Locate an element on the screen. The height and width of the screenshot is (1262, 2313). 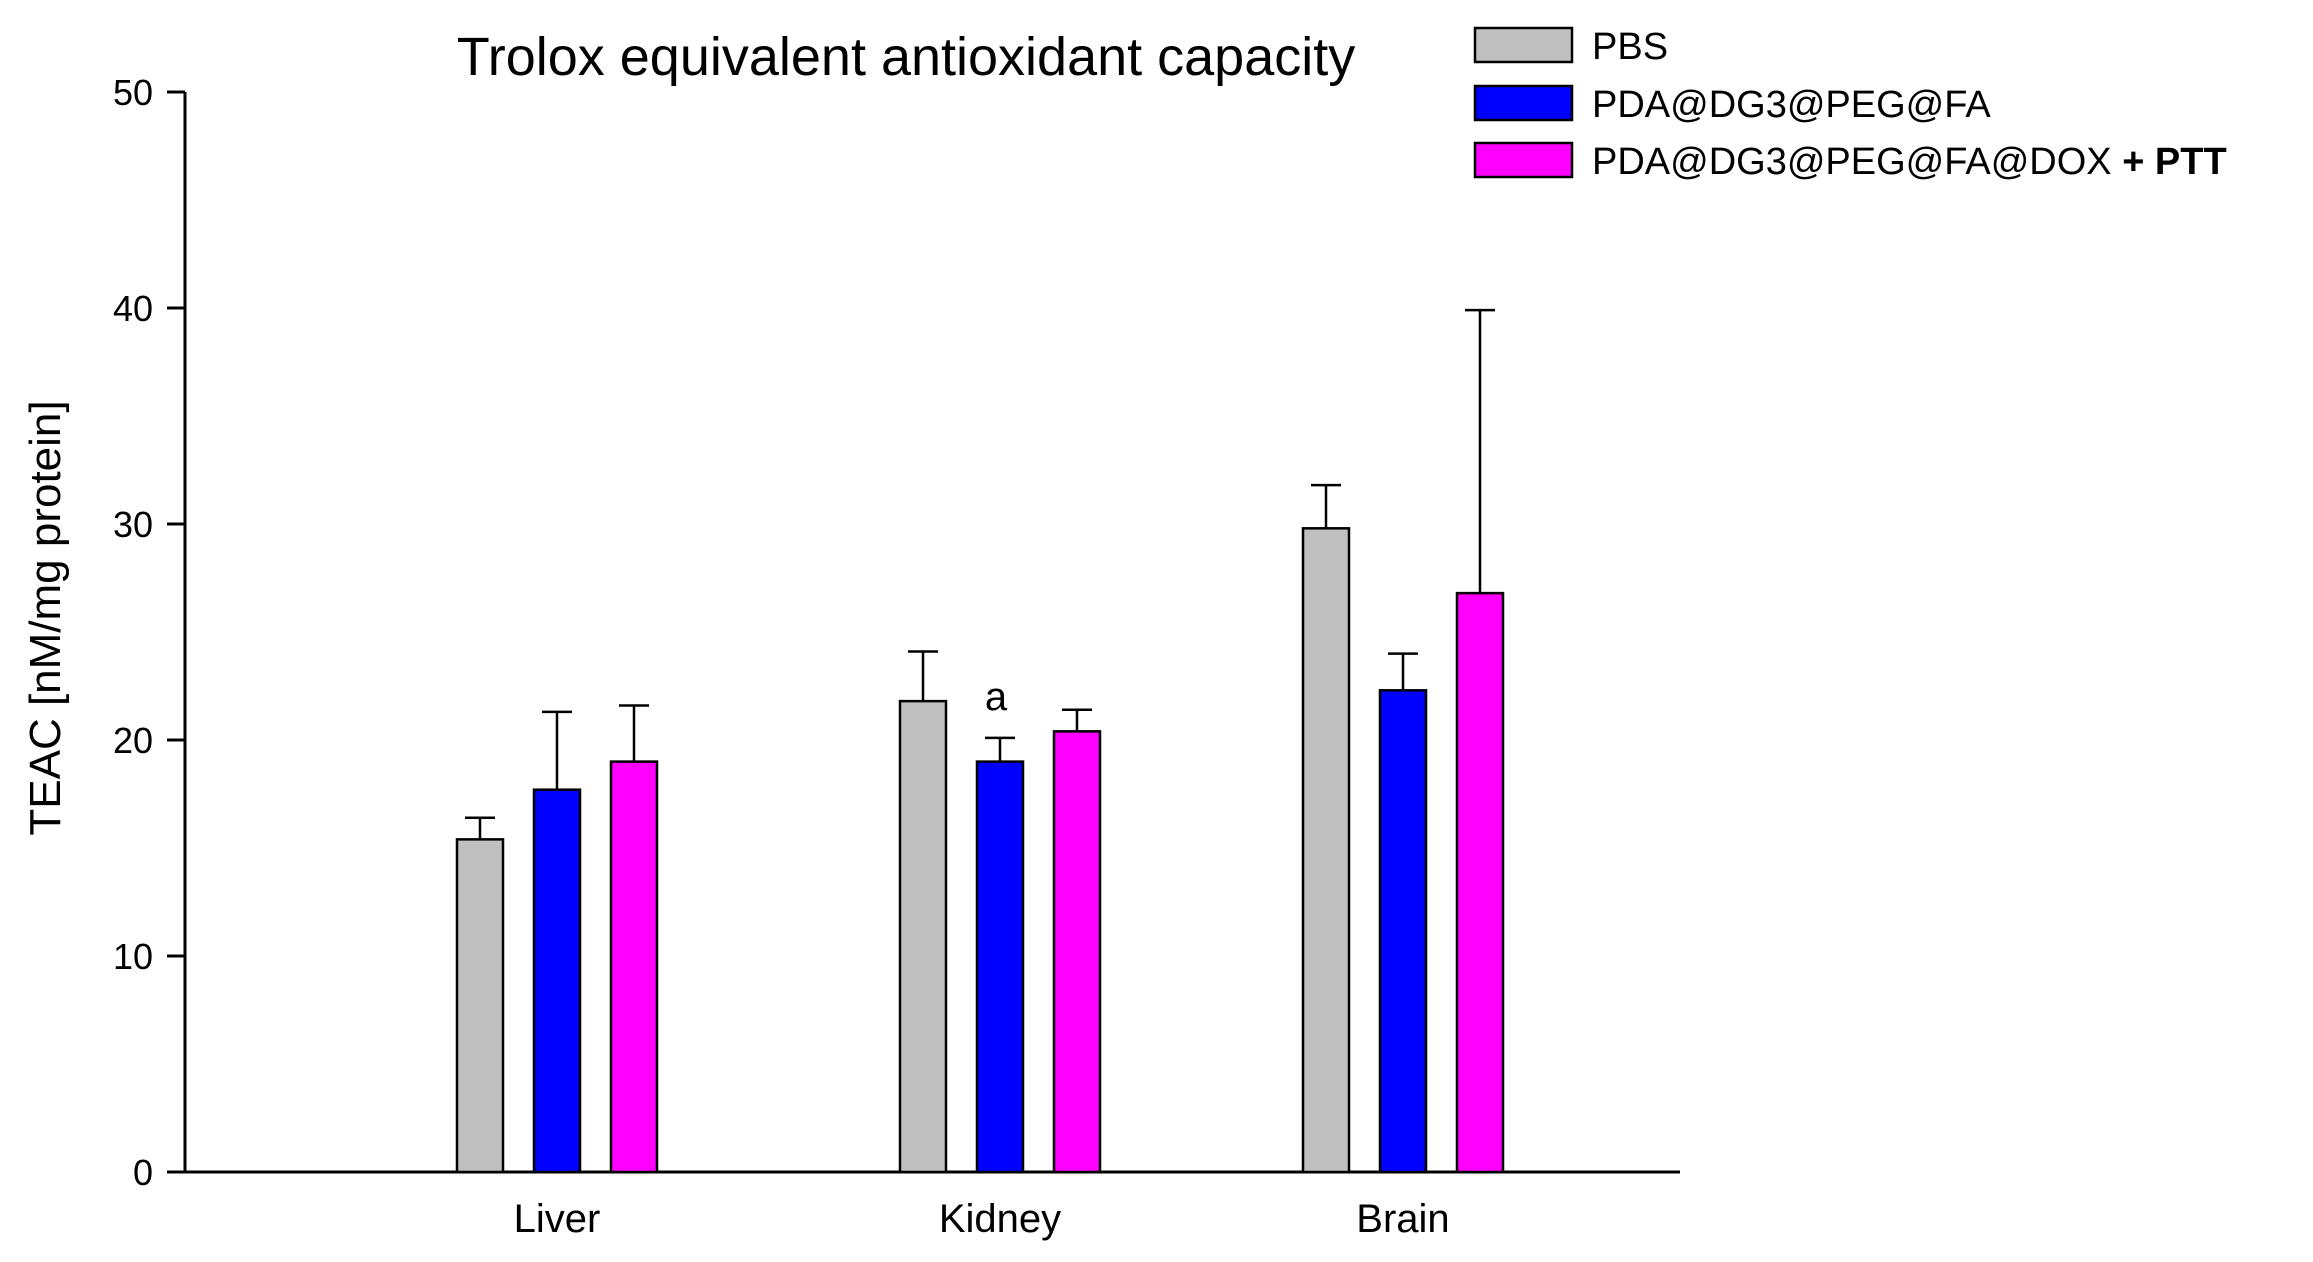
y-tick-label: 0 is located at coordinates (143, 1172).